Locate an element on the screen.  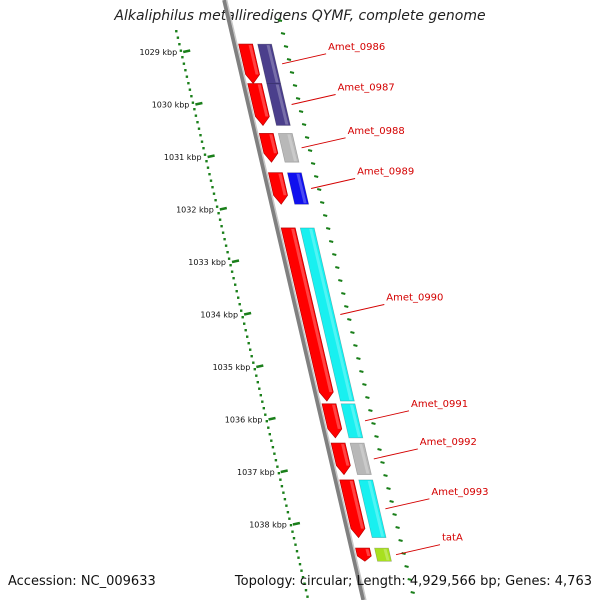
gene-label: Amet_0993 is located at coordinates (459, 492).